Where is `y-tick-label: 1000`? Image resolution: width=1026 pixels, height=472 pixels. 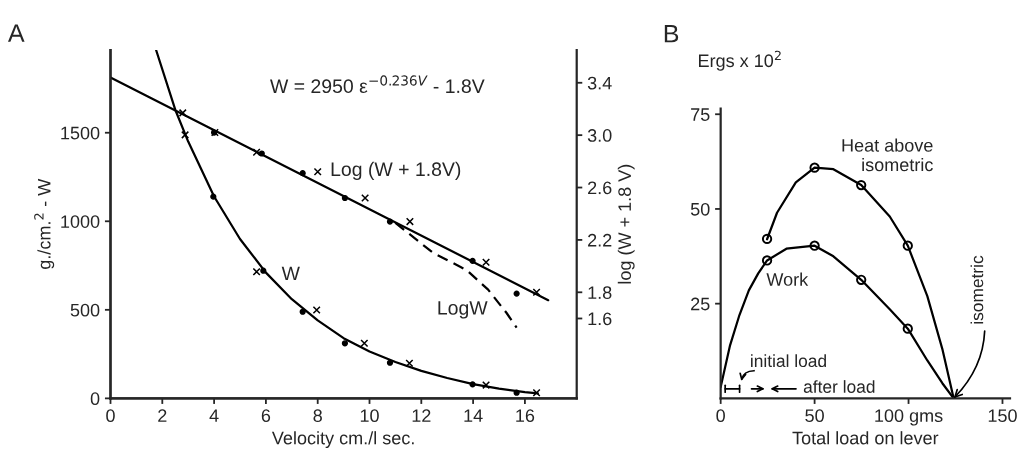 y-tick-label: 1000 is located at coordinates (80, 221).